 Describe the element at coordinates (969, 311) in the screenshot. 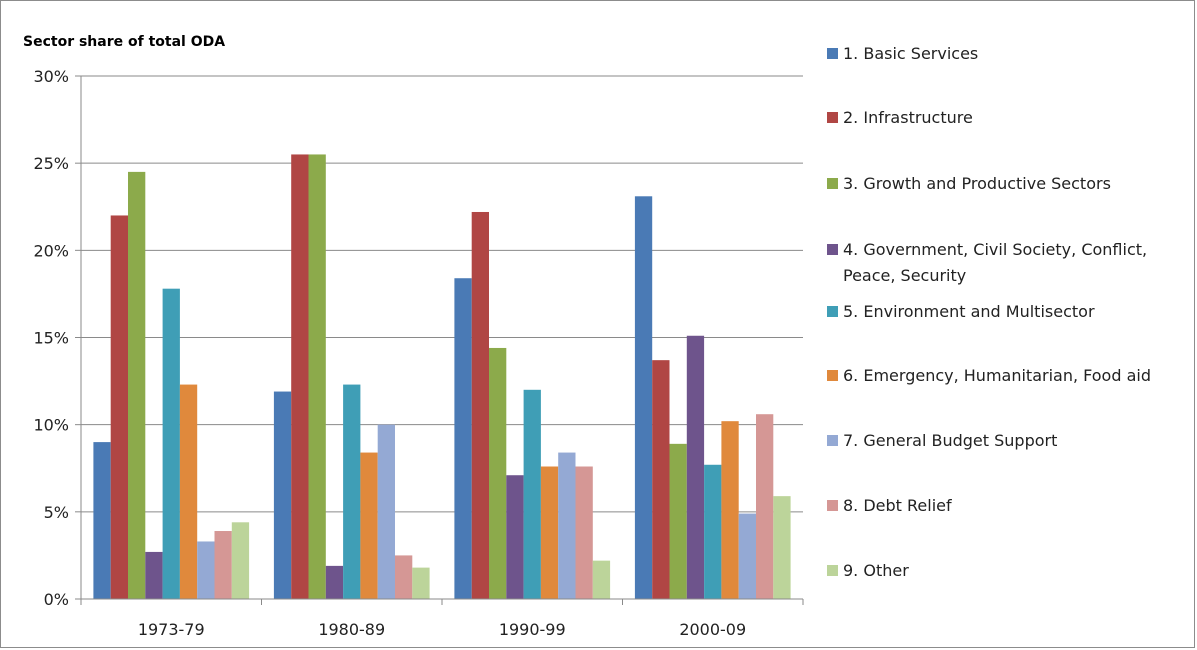

I see `legend-label: 5. Environment and Multisector` at that location.